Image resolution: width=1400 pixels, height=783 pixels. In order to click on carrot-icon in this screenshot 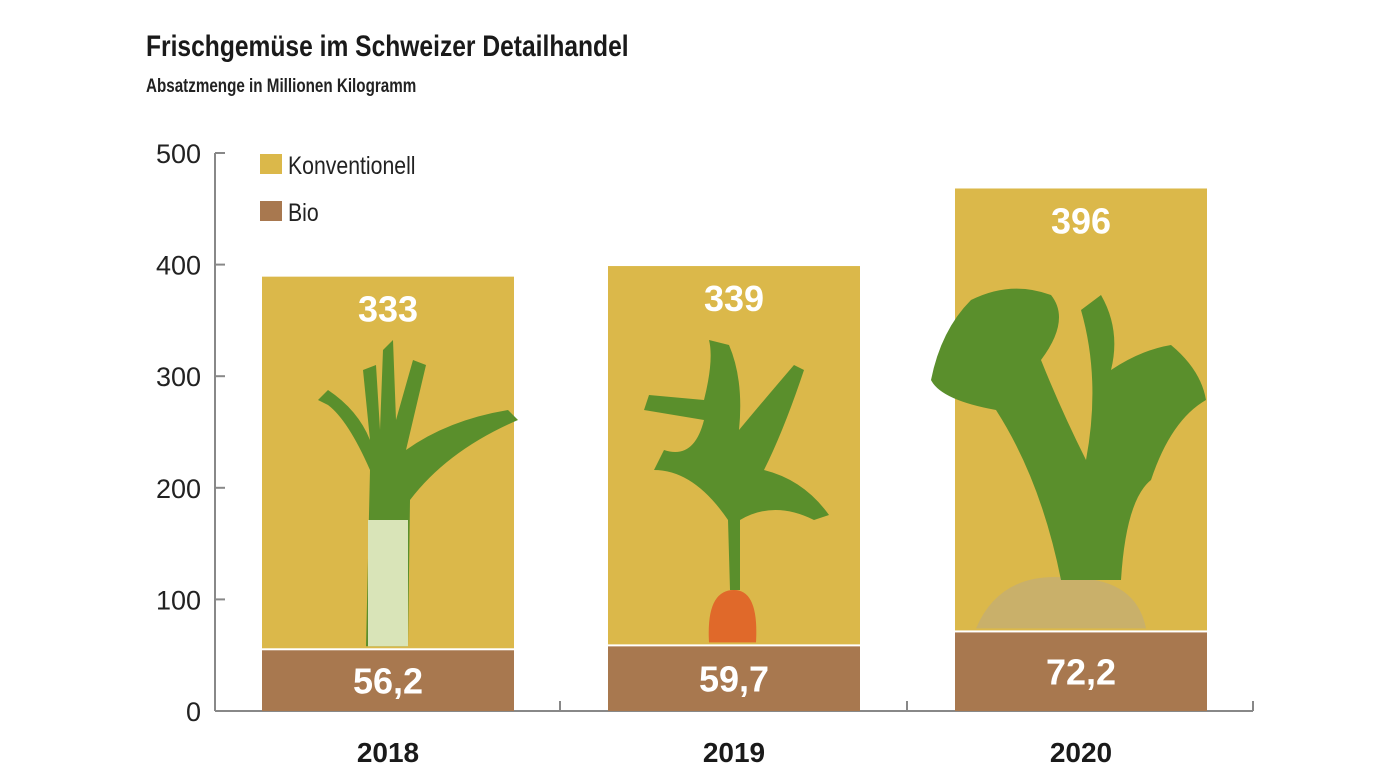, I will do `click(736, 491)`.